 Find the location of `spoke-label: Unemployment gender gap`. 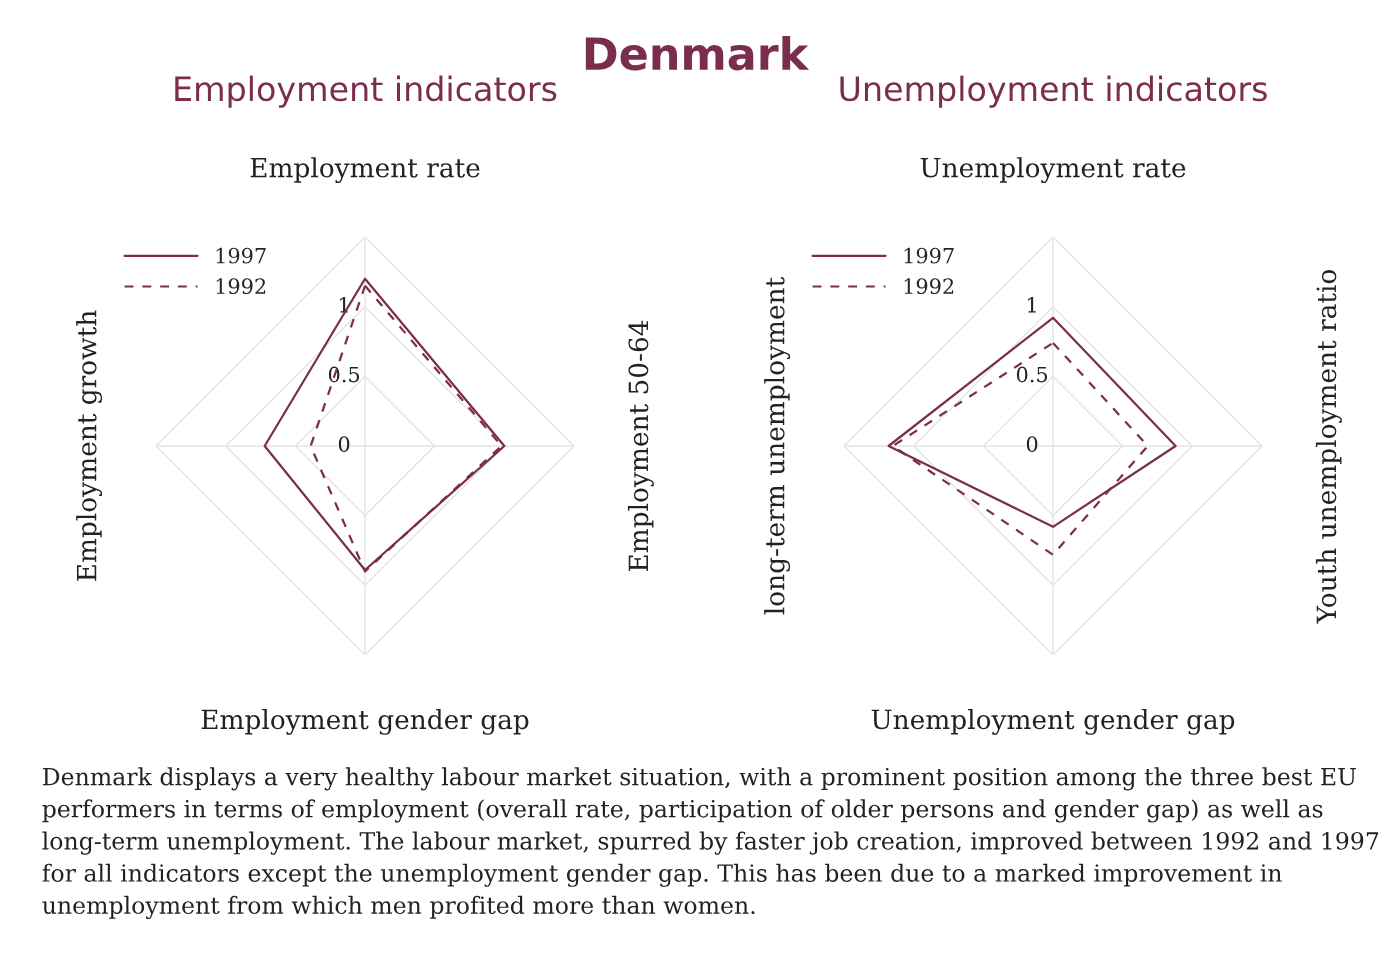

spoke-label: Unemployment gender gap is located at coordinates (1053, 721).